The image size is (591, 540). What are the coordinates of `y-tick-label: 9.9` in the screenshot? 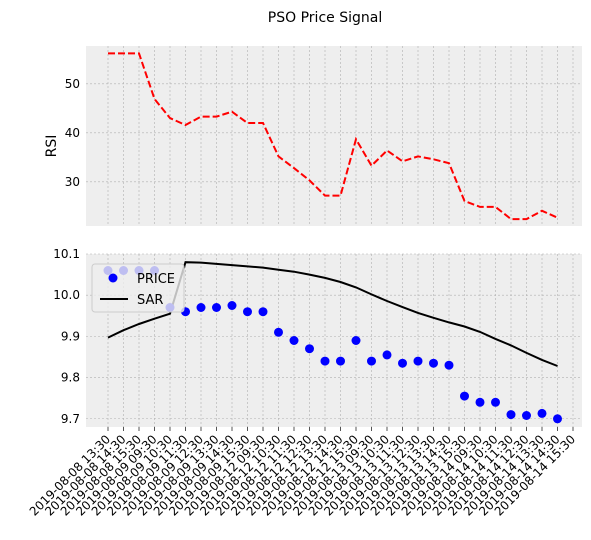 It's located at (70, 336).